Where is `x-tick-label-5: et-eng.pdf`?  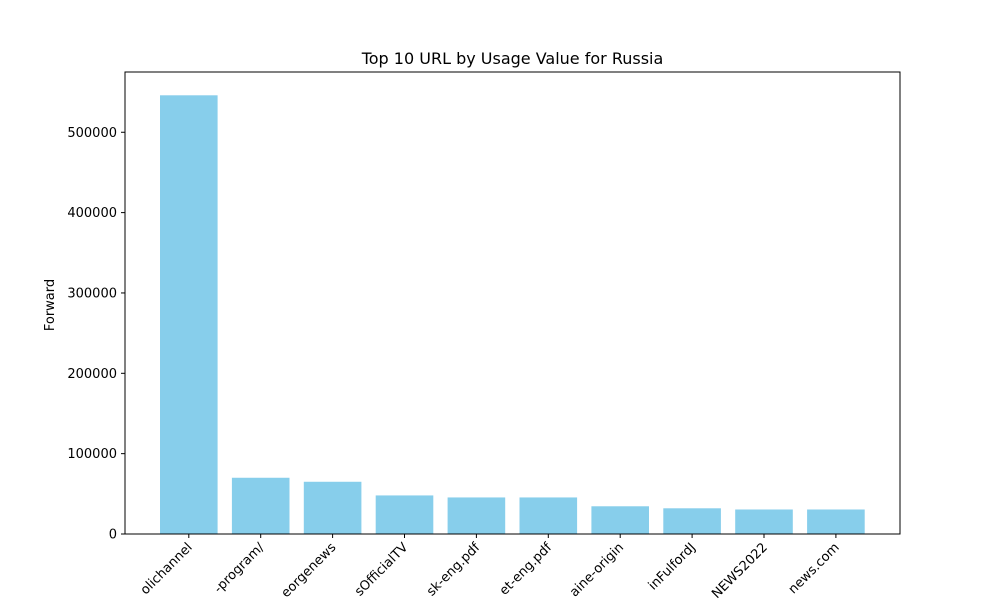
x-tick-label-5: et-eng.pdf is located at coordinates (526, 569).